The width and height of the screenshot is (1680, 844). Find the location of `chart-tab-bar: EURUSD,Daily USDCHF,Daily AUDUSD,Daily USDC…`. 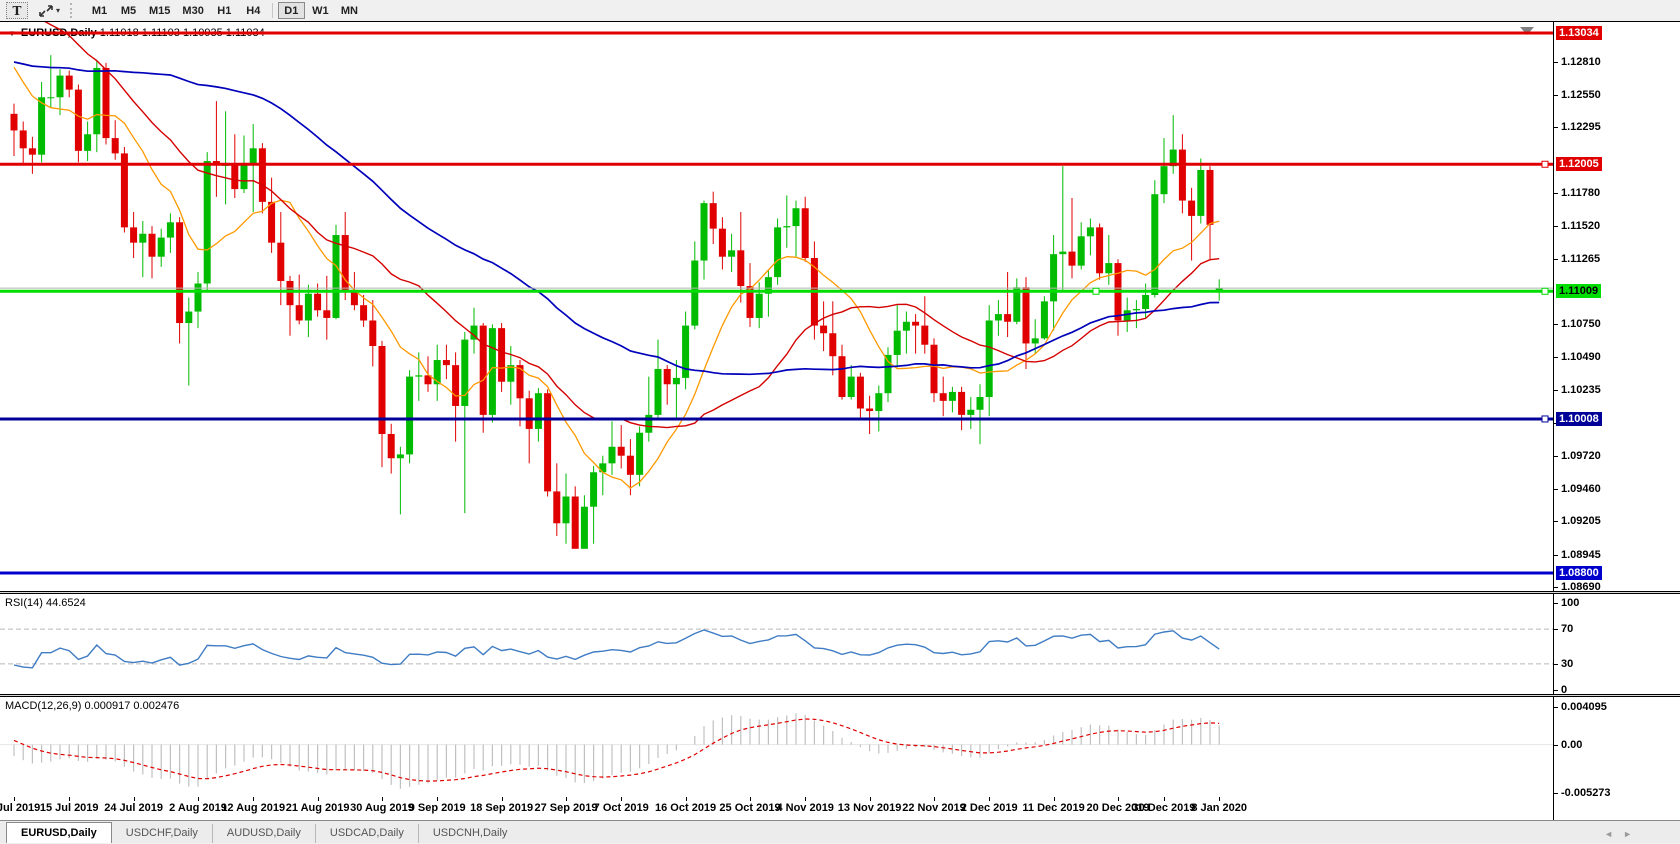

chart-tab-bar: EURUSD,Daily USDCHF,Daily AUDUSD,Daily USDC… is located at coordinates (840, 831).